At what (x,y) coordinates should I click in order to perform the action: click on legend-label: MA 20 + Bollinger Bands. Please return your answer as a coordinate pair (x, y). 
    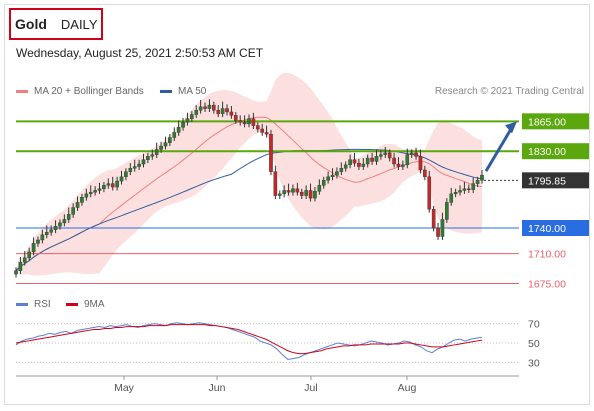
    Looking at the image, I should click on (89, 91).